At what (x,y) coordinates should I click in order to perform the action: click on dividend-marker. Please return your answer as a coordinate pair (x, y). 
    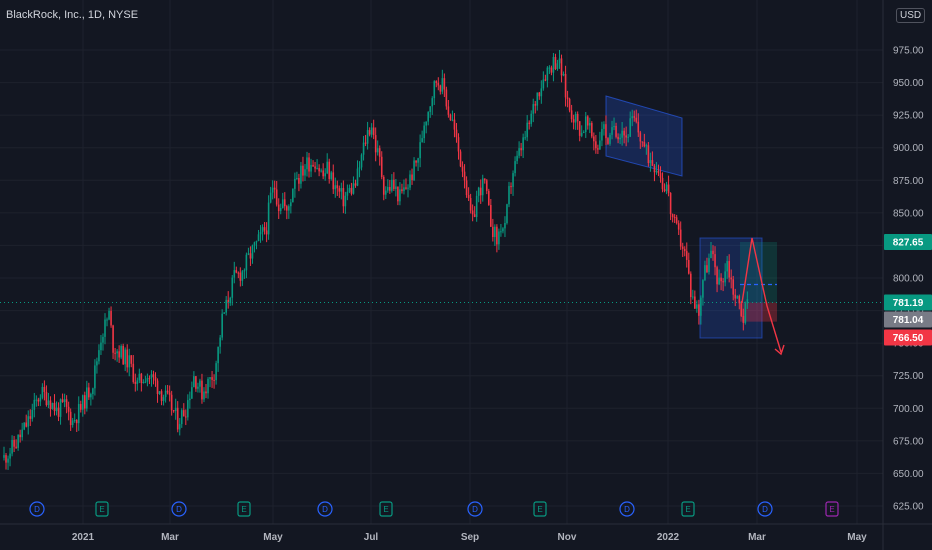
    Looking at the image, I should click on (627, 509).